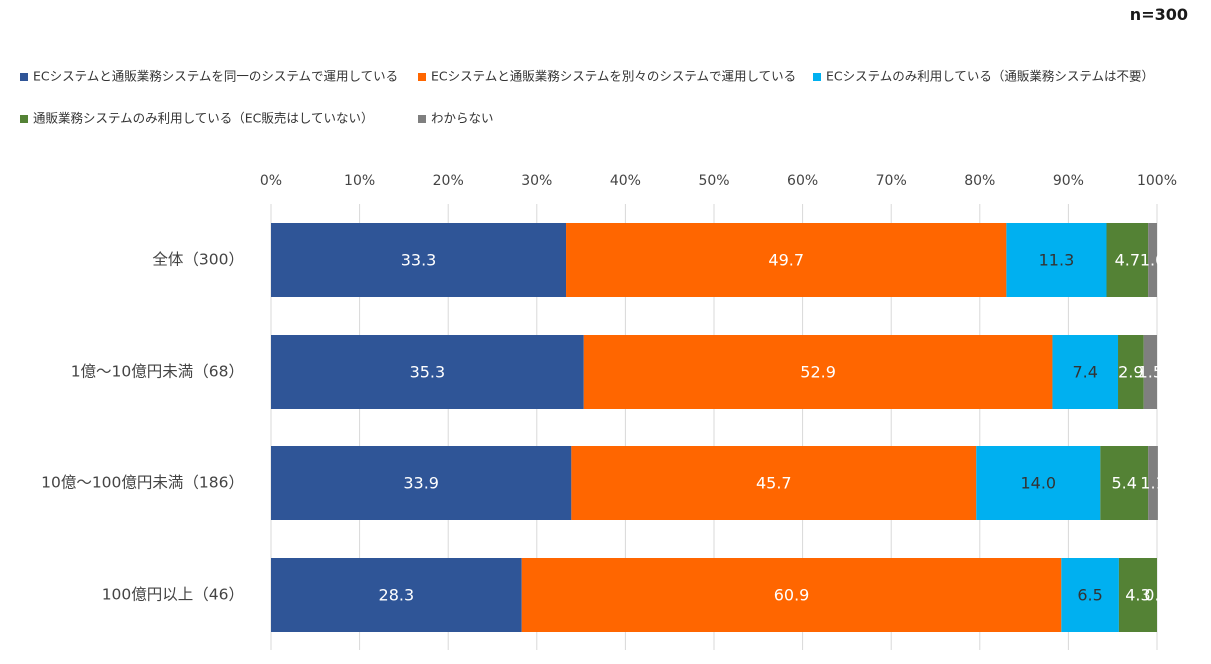 This screenshot has height=664, width=1211. What do you see at coordinates (1159, 14) in the screenshot?
I see `sample-size-note: n=300` at bounding box center [1159, 14].